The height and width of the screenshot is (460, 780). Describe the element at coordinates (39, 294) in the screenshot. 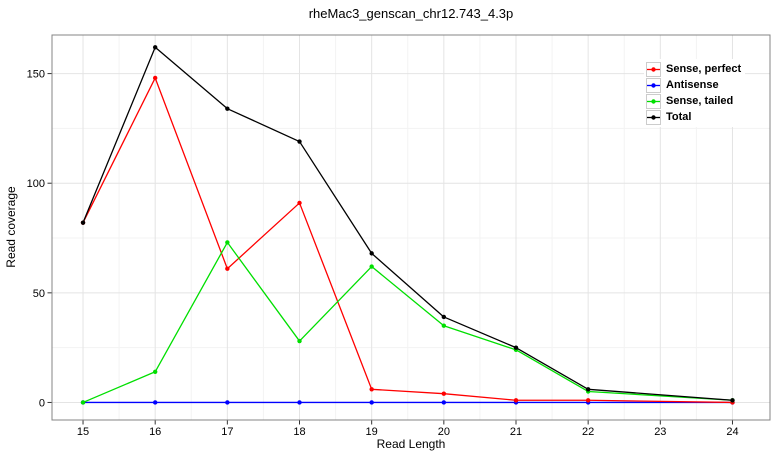

I see `y-tick-label: 50` at that location.